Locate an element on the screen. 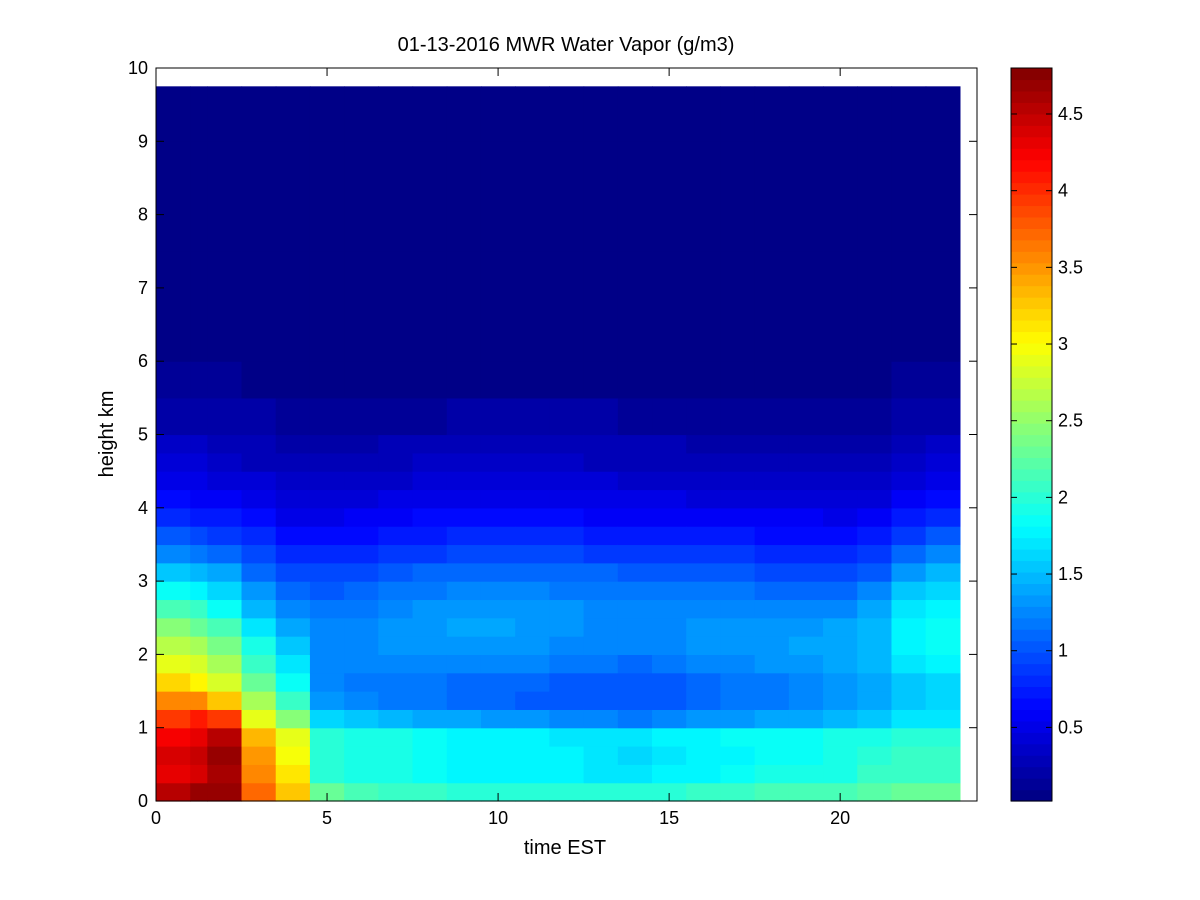 This screenshot has width=1200, height=900. x-tick-label: 10 is located at coordinates (498, 818).